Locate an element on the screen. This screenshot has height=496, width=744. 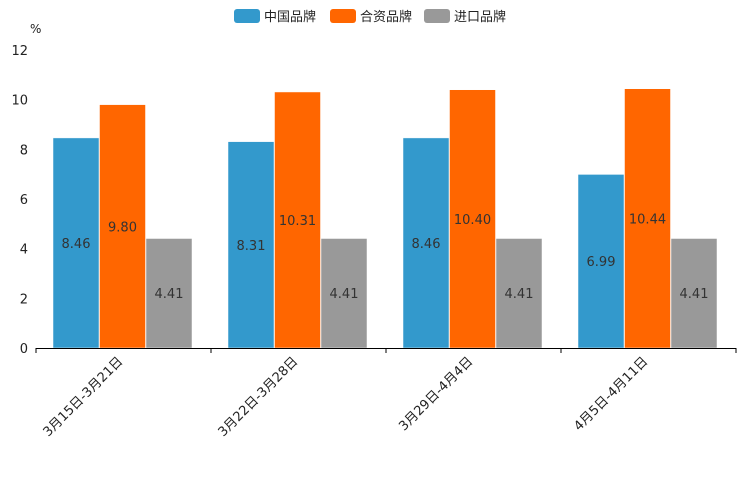
legend-item-2: 合资品牌 is located at coordinates (371, 17).